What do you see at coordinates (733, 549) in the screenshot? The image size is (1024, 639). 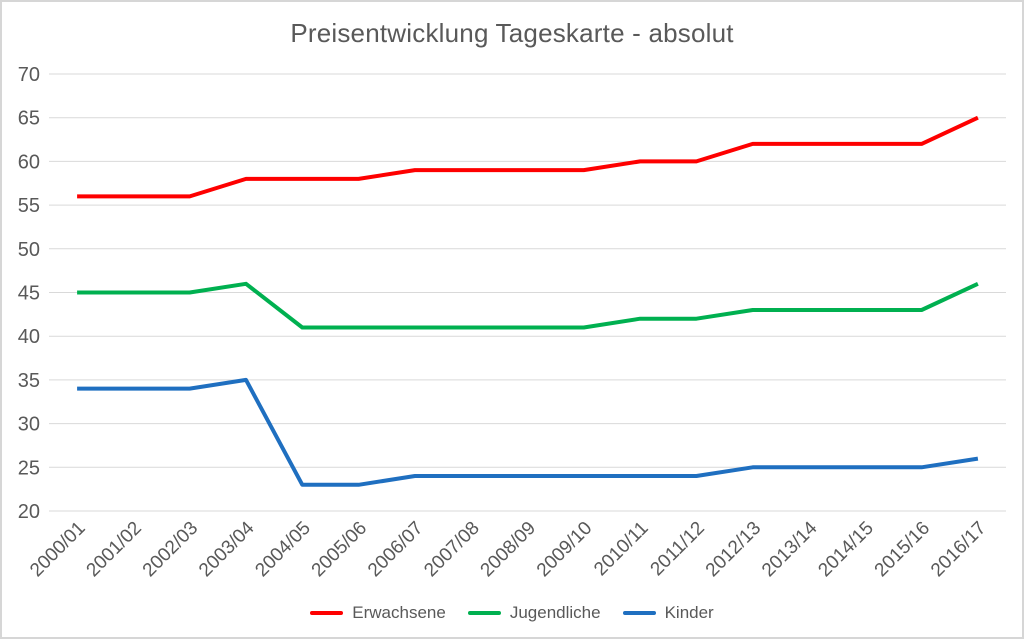 I see `x-axis-tick-label: 2012/13` at bounding box center [733, 549].